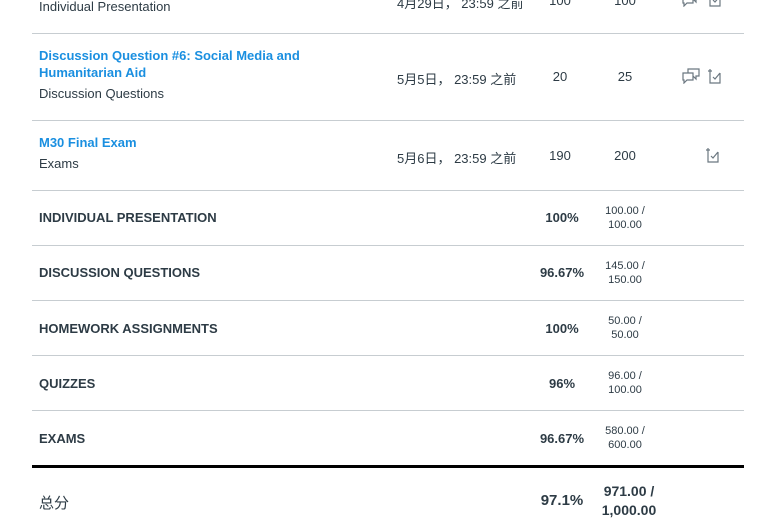  Describe the element at coordinates (562, 383) in the screenshot. I see `group-percent: 96%` at that location.